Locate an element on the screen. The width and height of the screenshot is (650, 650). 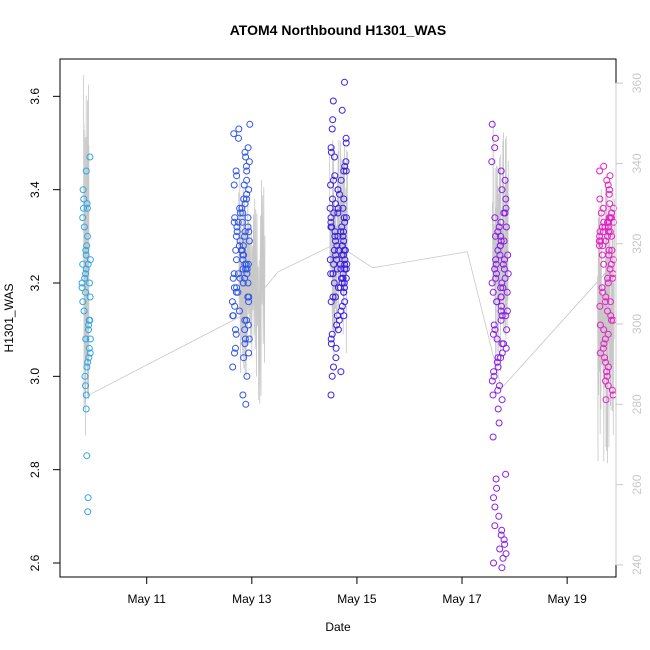
secondary-tick-label: 240 is located at coordinates (637, 565).